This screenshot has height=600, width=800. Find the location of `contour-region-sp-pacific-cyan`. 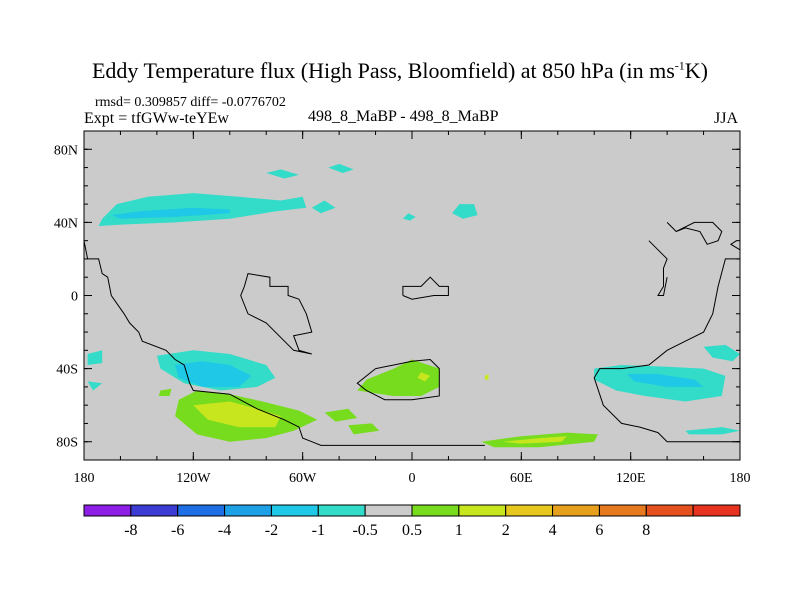

contour-region-sp-pacific-cyan is located at coordinates (95, 357).